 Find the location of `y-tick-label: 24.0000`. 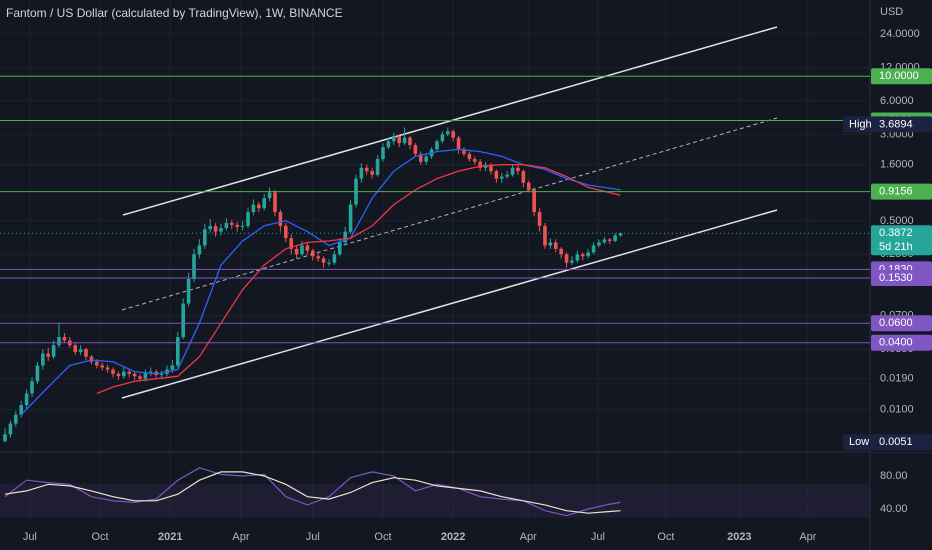

y-tick-label: 24.0000 is located at coordinates (900, 34).